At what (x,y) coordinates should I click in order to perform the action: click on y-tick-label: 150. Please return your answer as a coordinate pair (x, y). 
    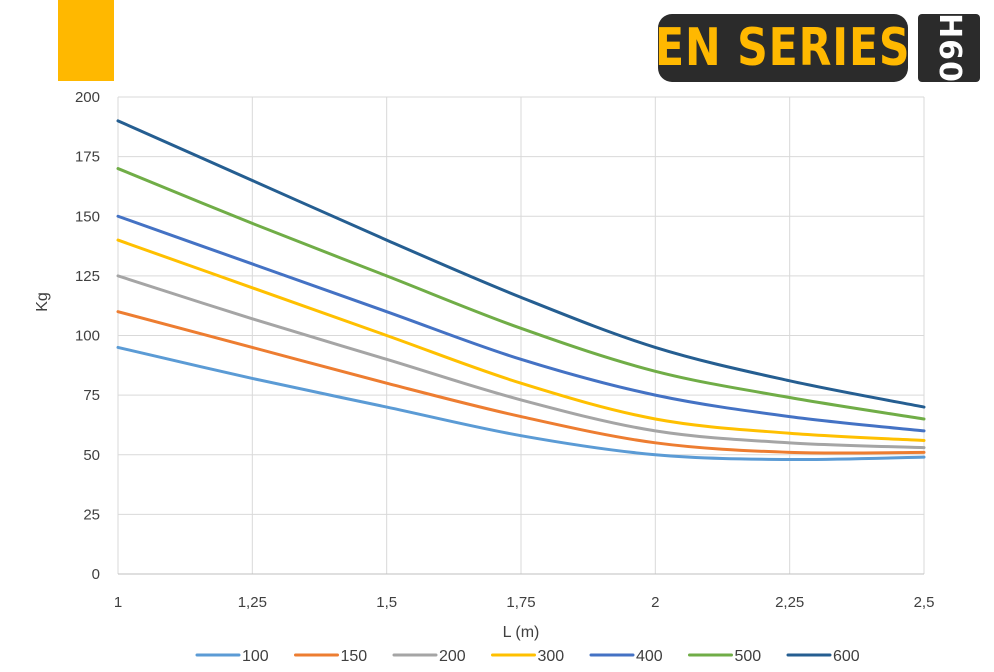
    Looking at the image, I should click on (87, 216).